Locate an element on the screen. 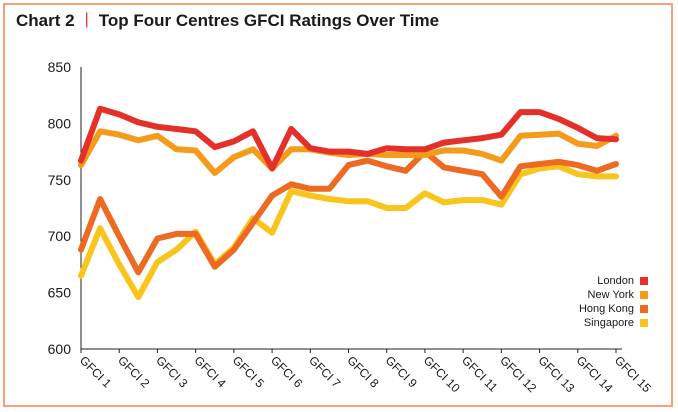  x-tick-label: GFCI 10 is located at coordinates (442, 374).